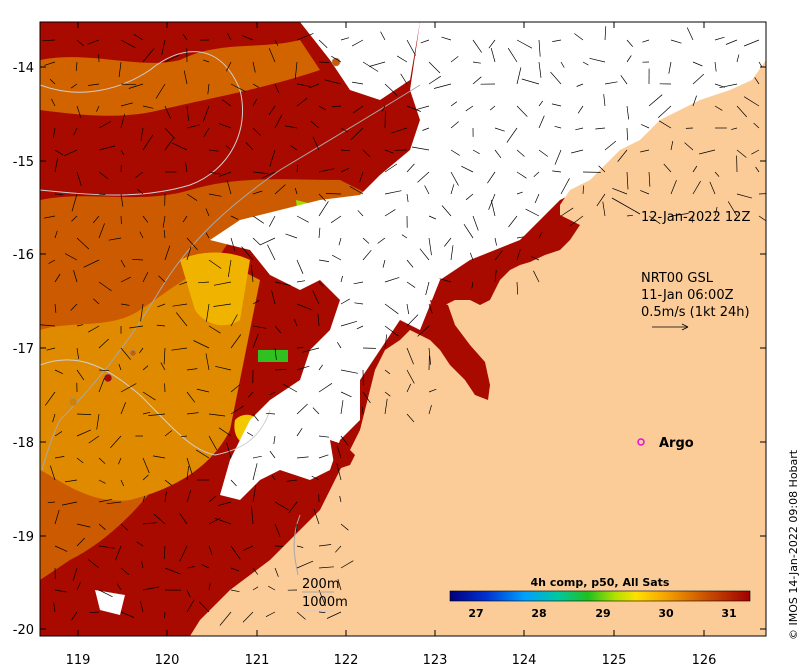 This screenshot has width=810, height=672. Describe the element at coordinates (666, 613) in the screenshot. I see `colorbar-tick-label: 30` at that location.